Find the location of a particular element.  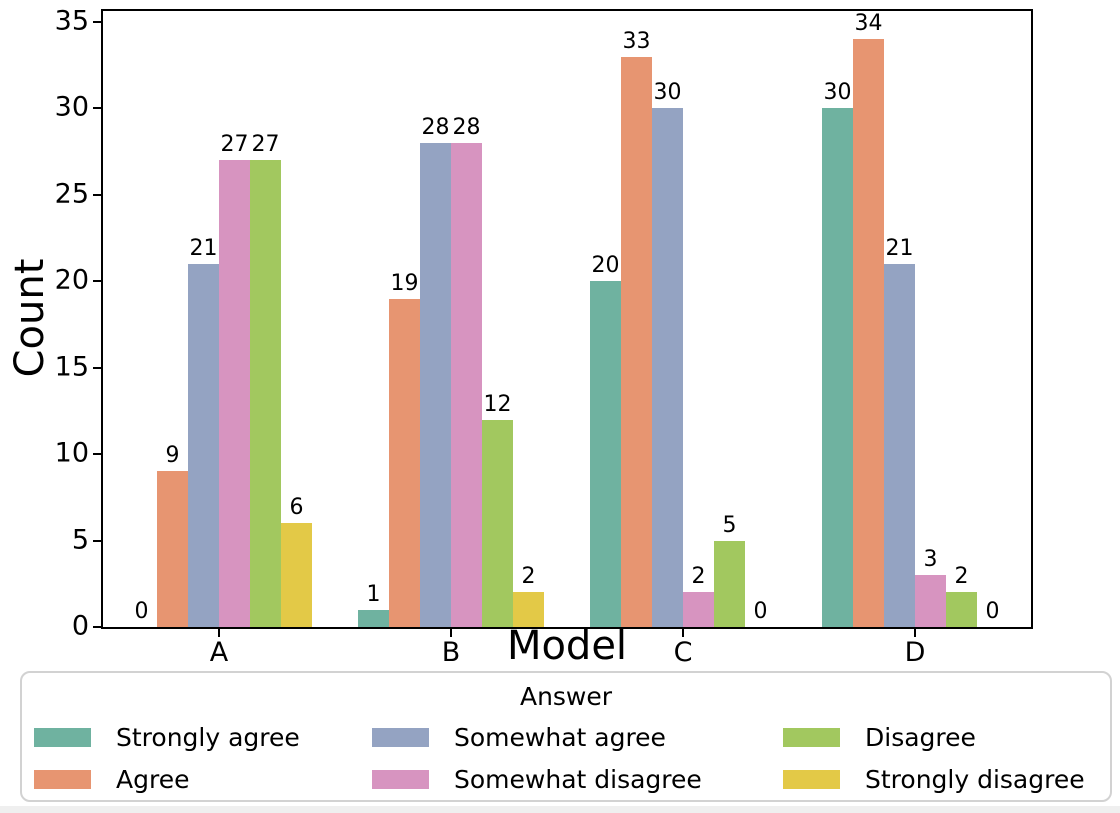

bar-C-strongly-agree is located at coordinates (605, 454).